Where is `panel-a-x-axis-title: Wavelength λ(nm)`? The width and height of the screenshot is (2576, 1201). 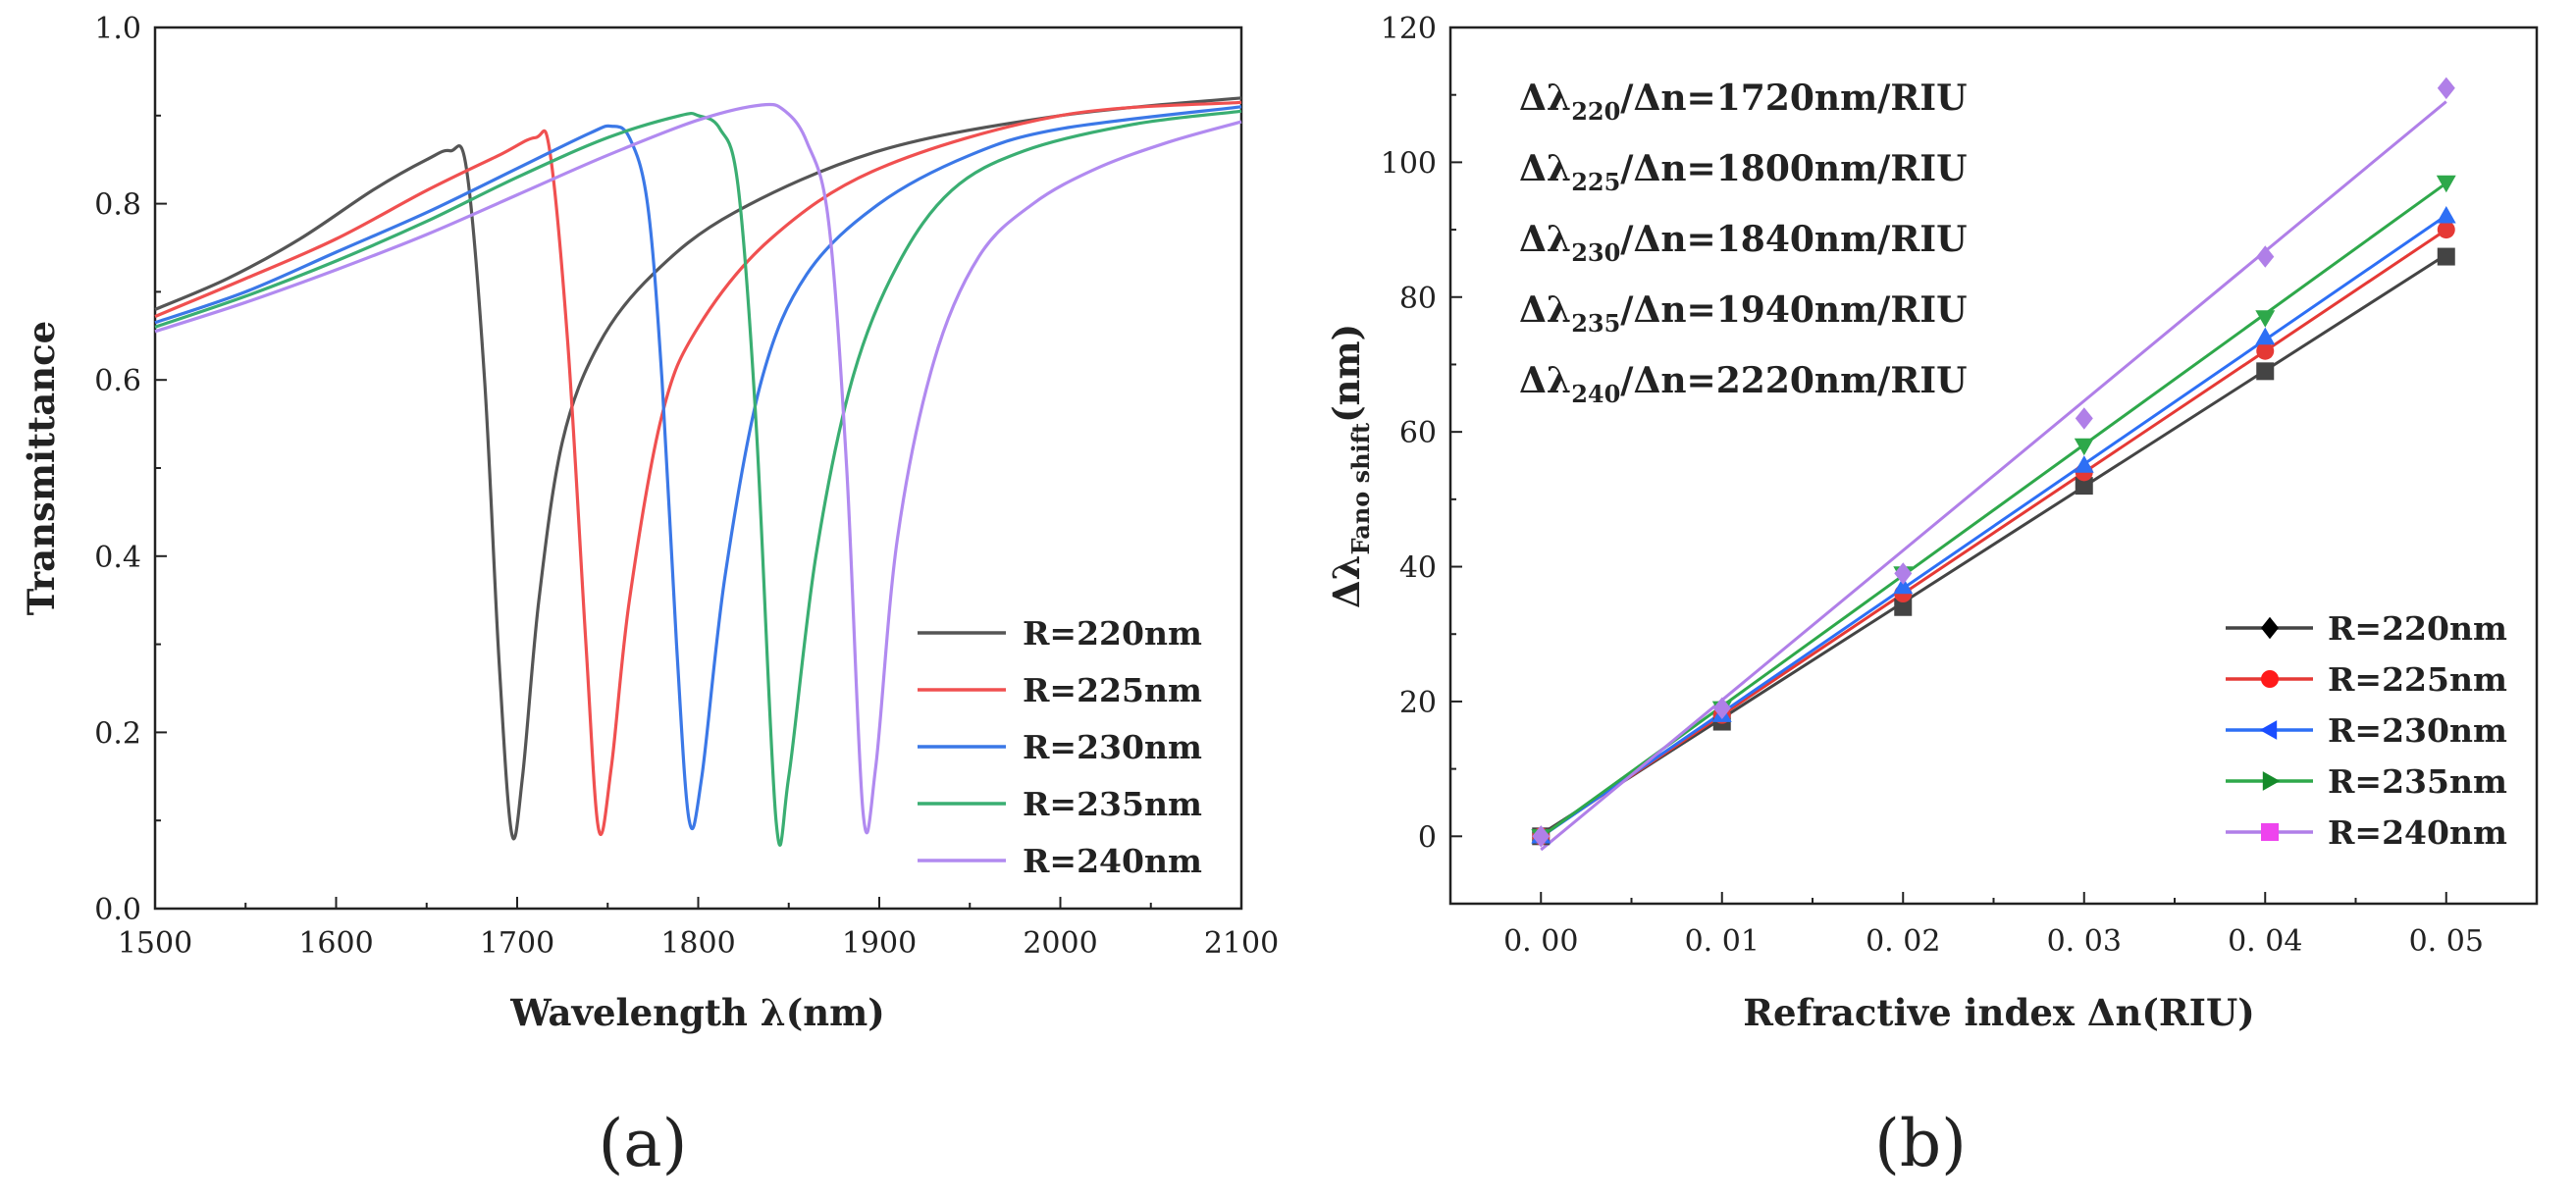
panel-a-x-axis-title: Wavelength λ(nm) is located at coordinates (697, 1012).